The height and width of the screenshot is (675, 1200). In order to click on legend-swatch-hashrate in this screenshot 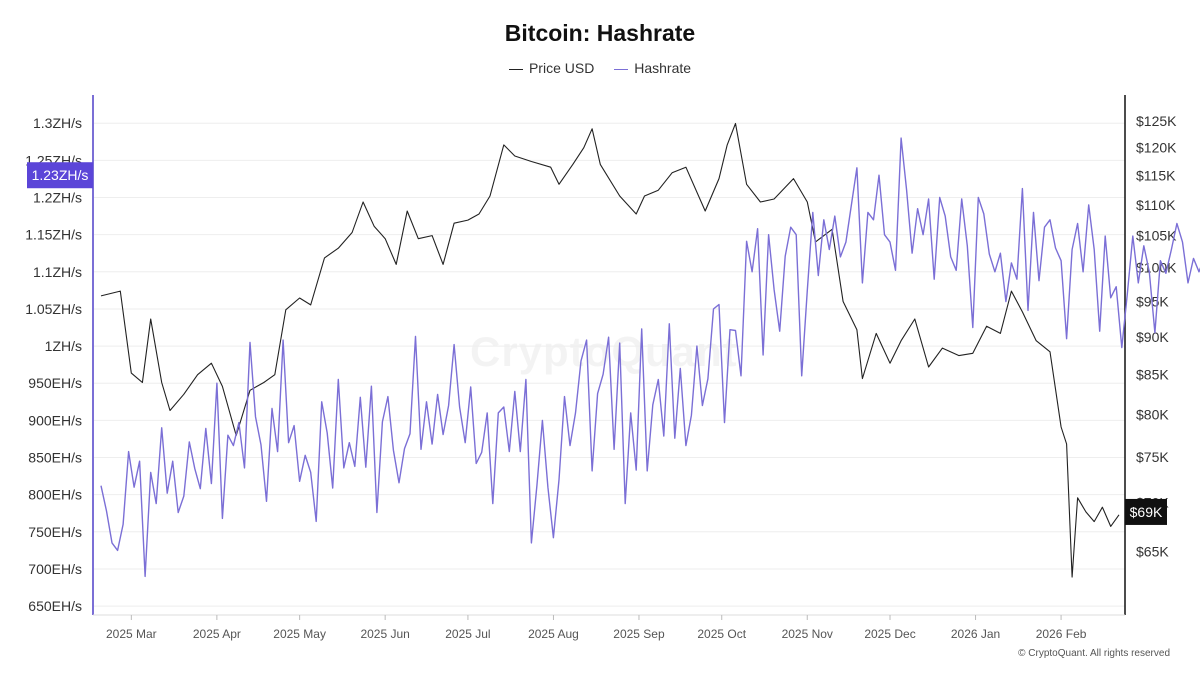, I will do `click(621, 69)`.